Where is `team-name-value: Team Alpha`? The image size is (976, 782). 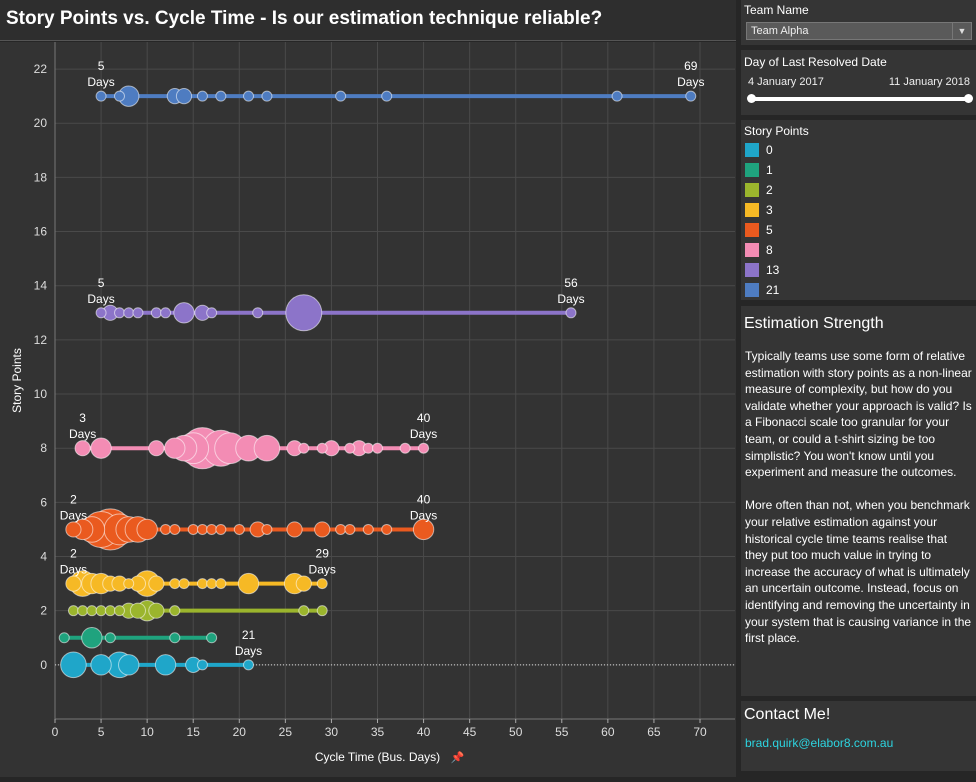
team-name-value: Team Alpha is located at coordinates (780, 31).